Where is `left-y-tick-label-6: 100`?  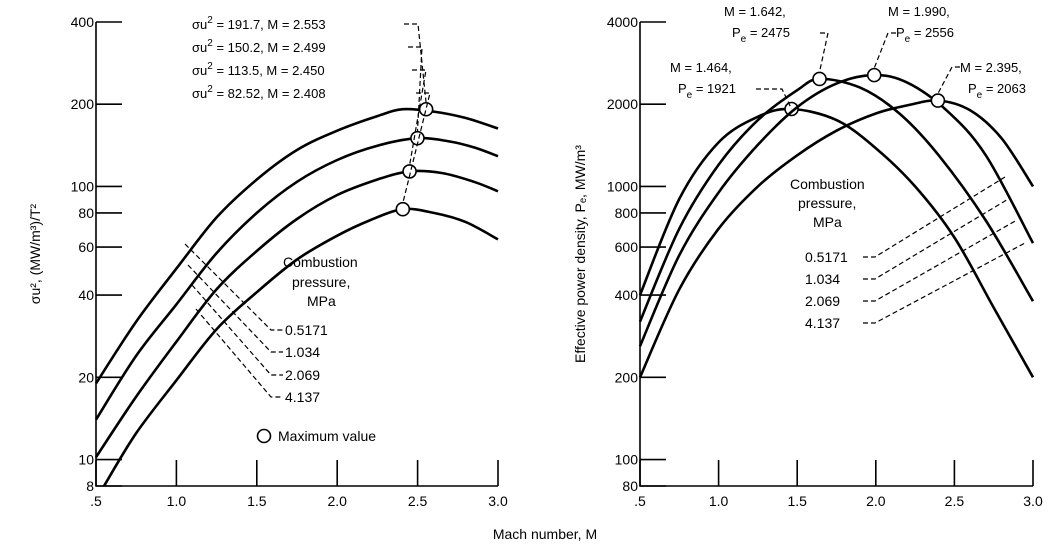 left-y-tick-label-6: 100 is located at coordinates (83, 186).